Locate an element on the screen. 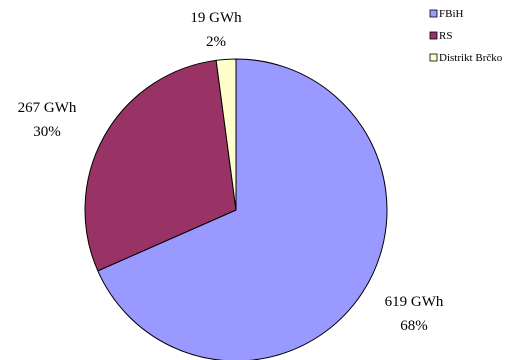 The width and height of the screenshot is (526, 360). data-label-value-rs: 267 GWh is located at coordinates (47, 108).